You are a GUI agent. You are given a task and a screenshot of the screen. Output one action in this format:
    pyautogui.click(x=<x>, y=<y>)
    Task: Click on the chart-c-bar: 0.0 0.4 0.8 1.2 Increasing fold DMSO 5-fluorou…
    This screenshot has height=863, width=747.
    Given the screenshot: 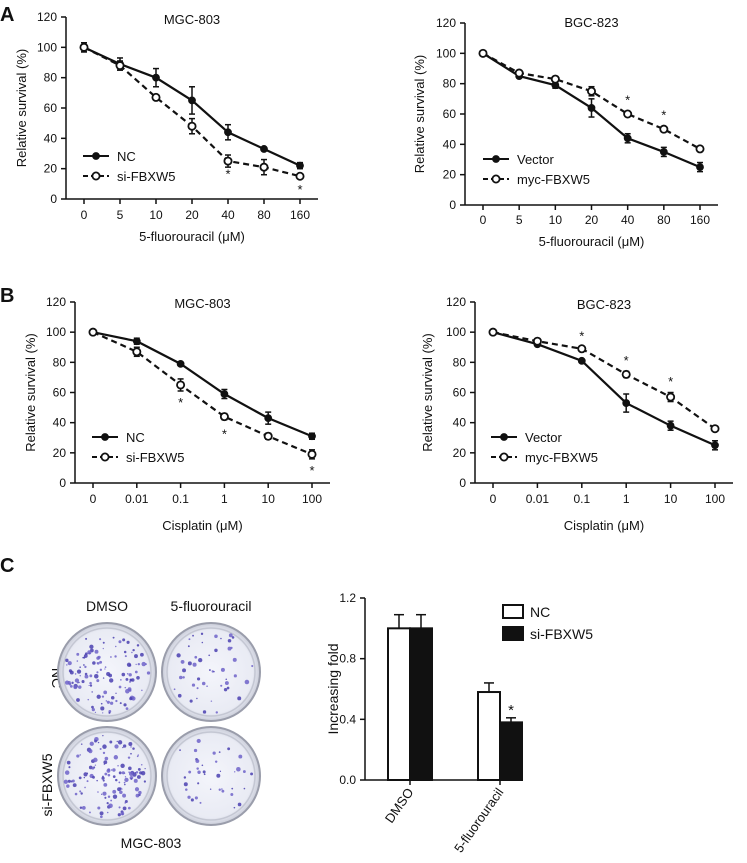 What is the action you would take?
    pyautogui.click(x=459, y=723)
    